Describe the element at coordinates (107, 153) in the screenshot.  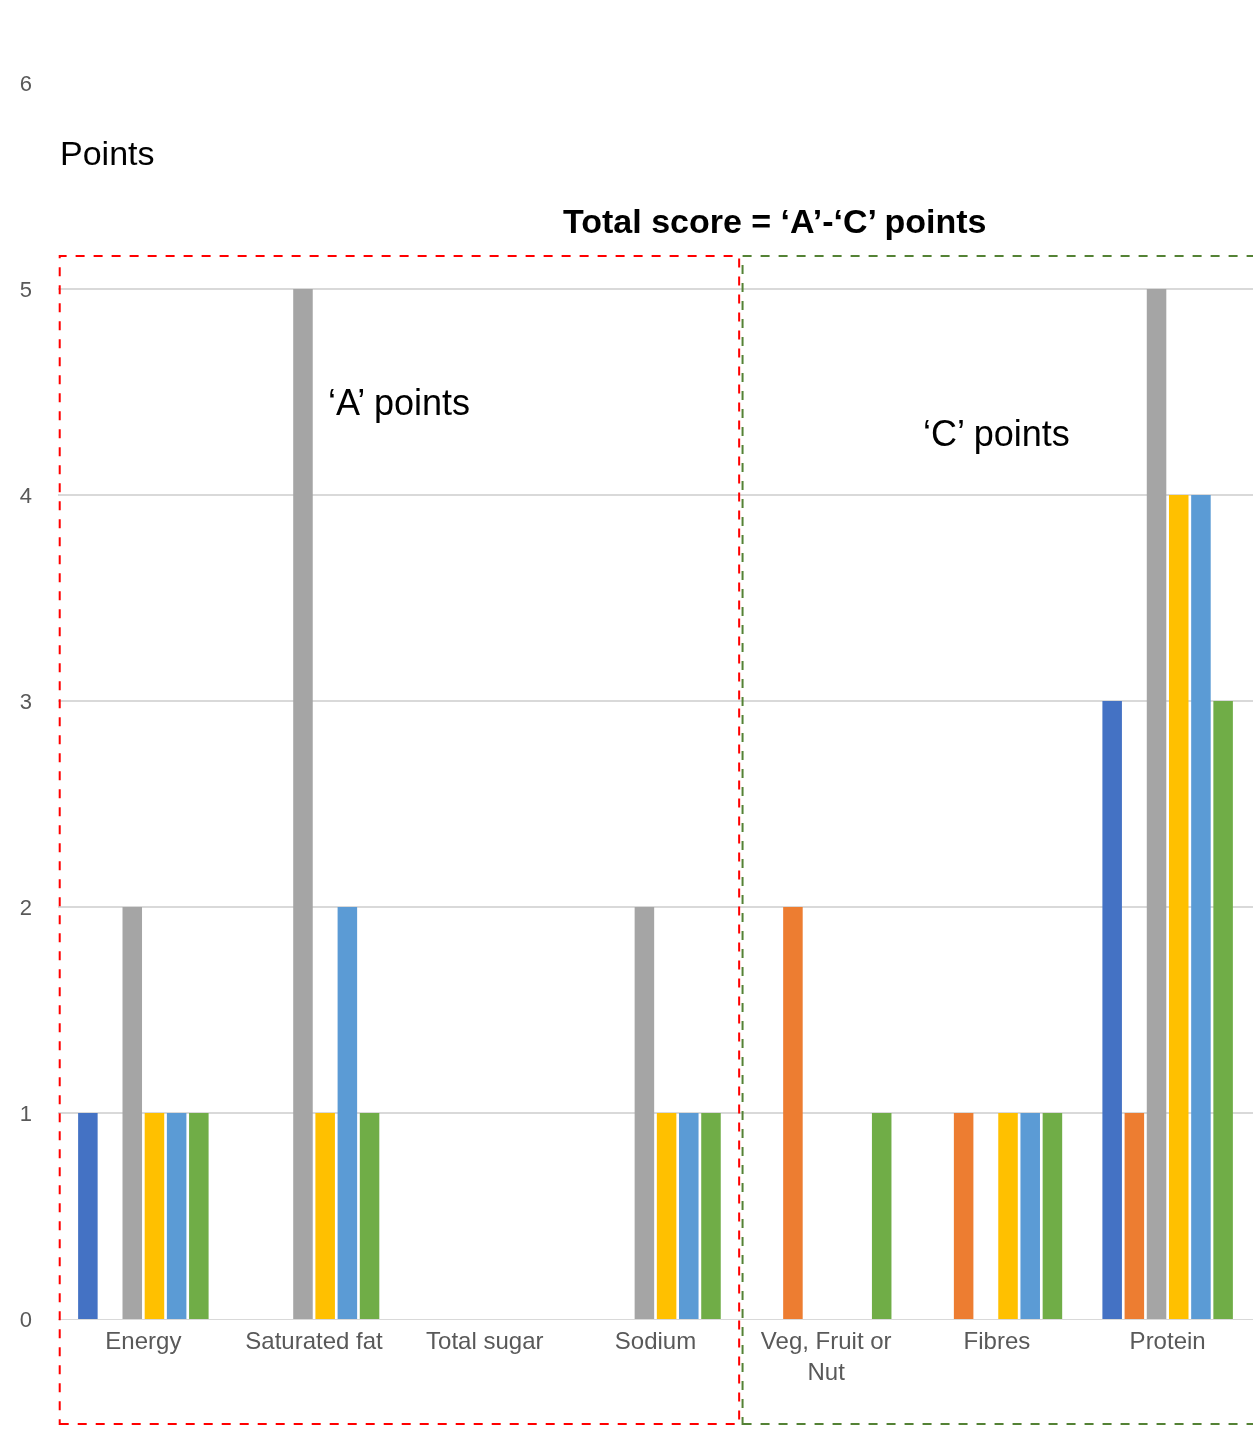
I see `y-axis-title: Points` at that location.